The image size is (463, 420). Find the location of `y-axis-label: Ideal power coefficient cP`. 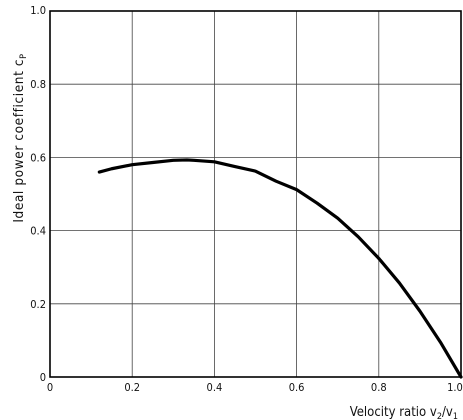

y-axis-label: Ideal power coefficient cP is located at coordinates (20, 137).